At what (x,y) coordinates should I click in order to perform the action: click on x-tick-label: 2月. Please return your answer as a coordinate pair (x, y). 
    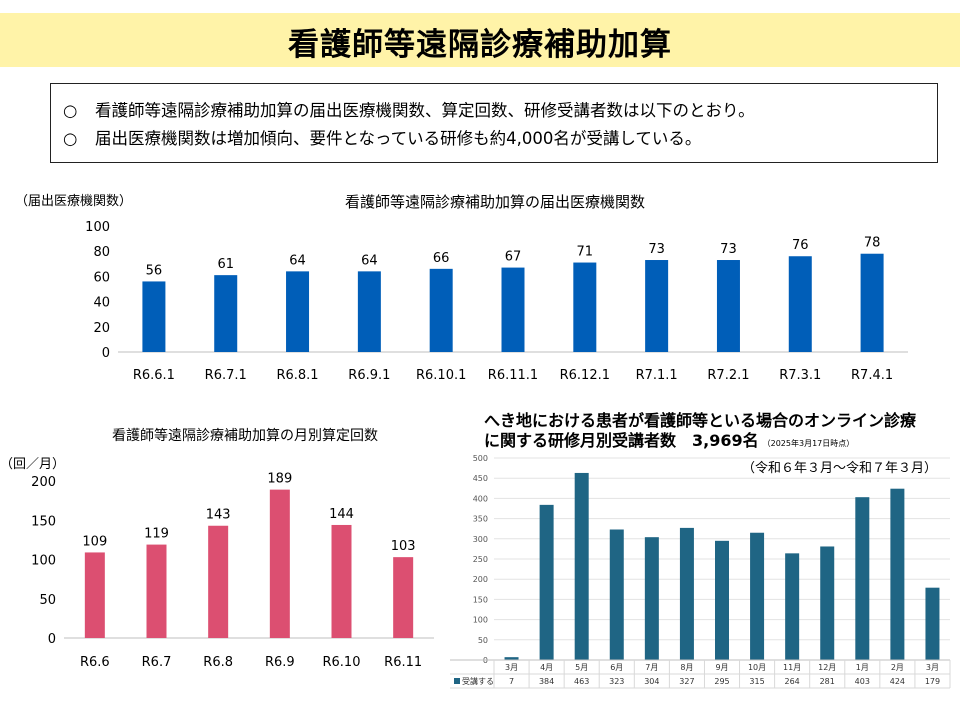
    Looking at the image, I should click on (897, 667).